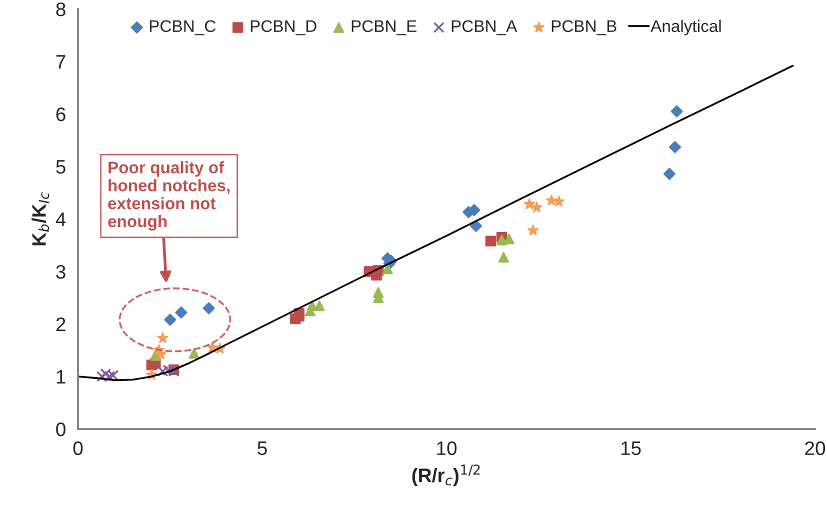 The image size is (827, 523). What do you see at coordinates (446, 475) in the screenshot?
I see `x-axis-title: (R/r$_{c}$)$^{1/2}$` at bounding box center [446, 475].